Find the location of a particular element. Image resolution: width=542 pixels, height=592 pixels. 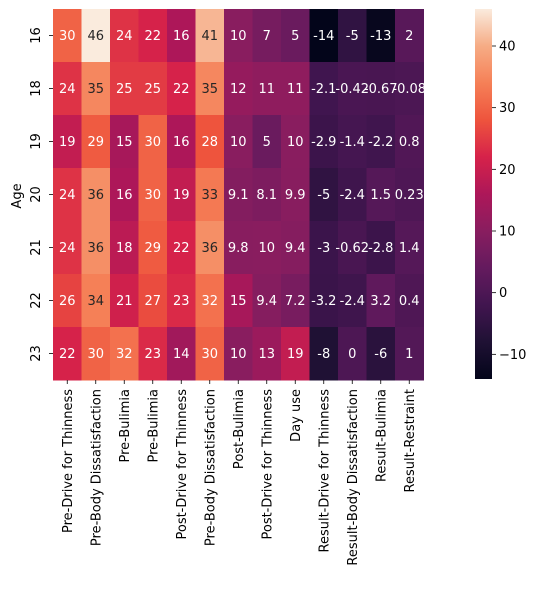

colorbar is located at coordinates (483, 194).